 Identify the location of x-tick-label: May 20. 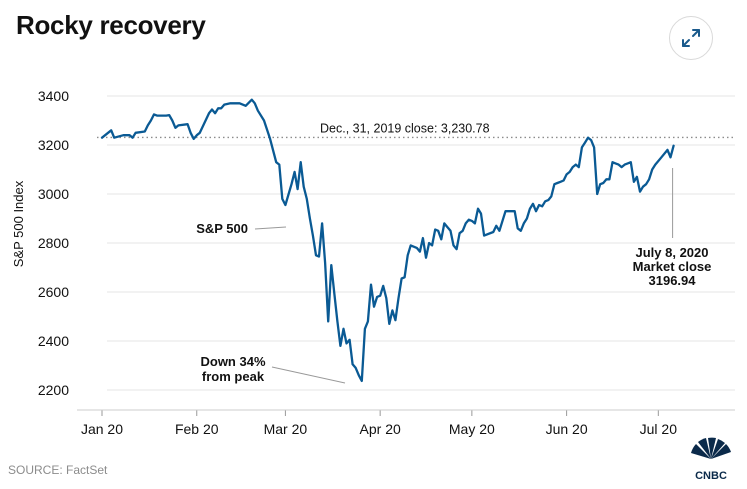
(472, 429).